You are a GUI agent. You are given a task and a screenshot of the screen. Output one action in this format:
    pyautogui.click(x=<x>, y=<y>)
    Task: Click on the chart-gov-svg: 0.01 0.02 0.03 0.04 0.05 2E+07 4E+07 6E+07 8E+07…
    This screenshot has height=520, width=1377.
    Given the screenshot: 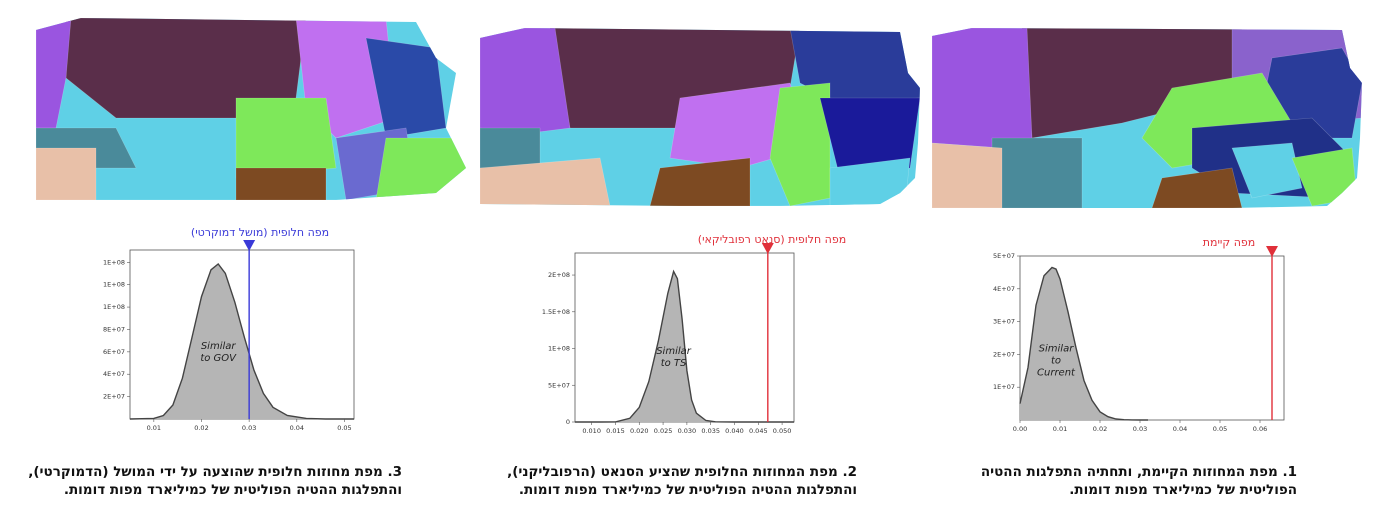 What is the action you would take?
    pyautogui.click(x=229, y=336)
    